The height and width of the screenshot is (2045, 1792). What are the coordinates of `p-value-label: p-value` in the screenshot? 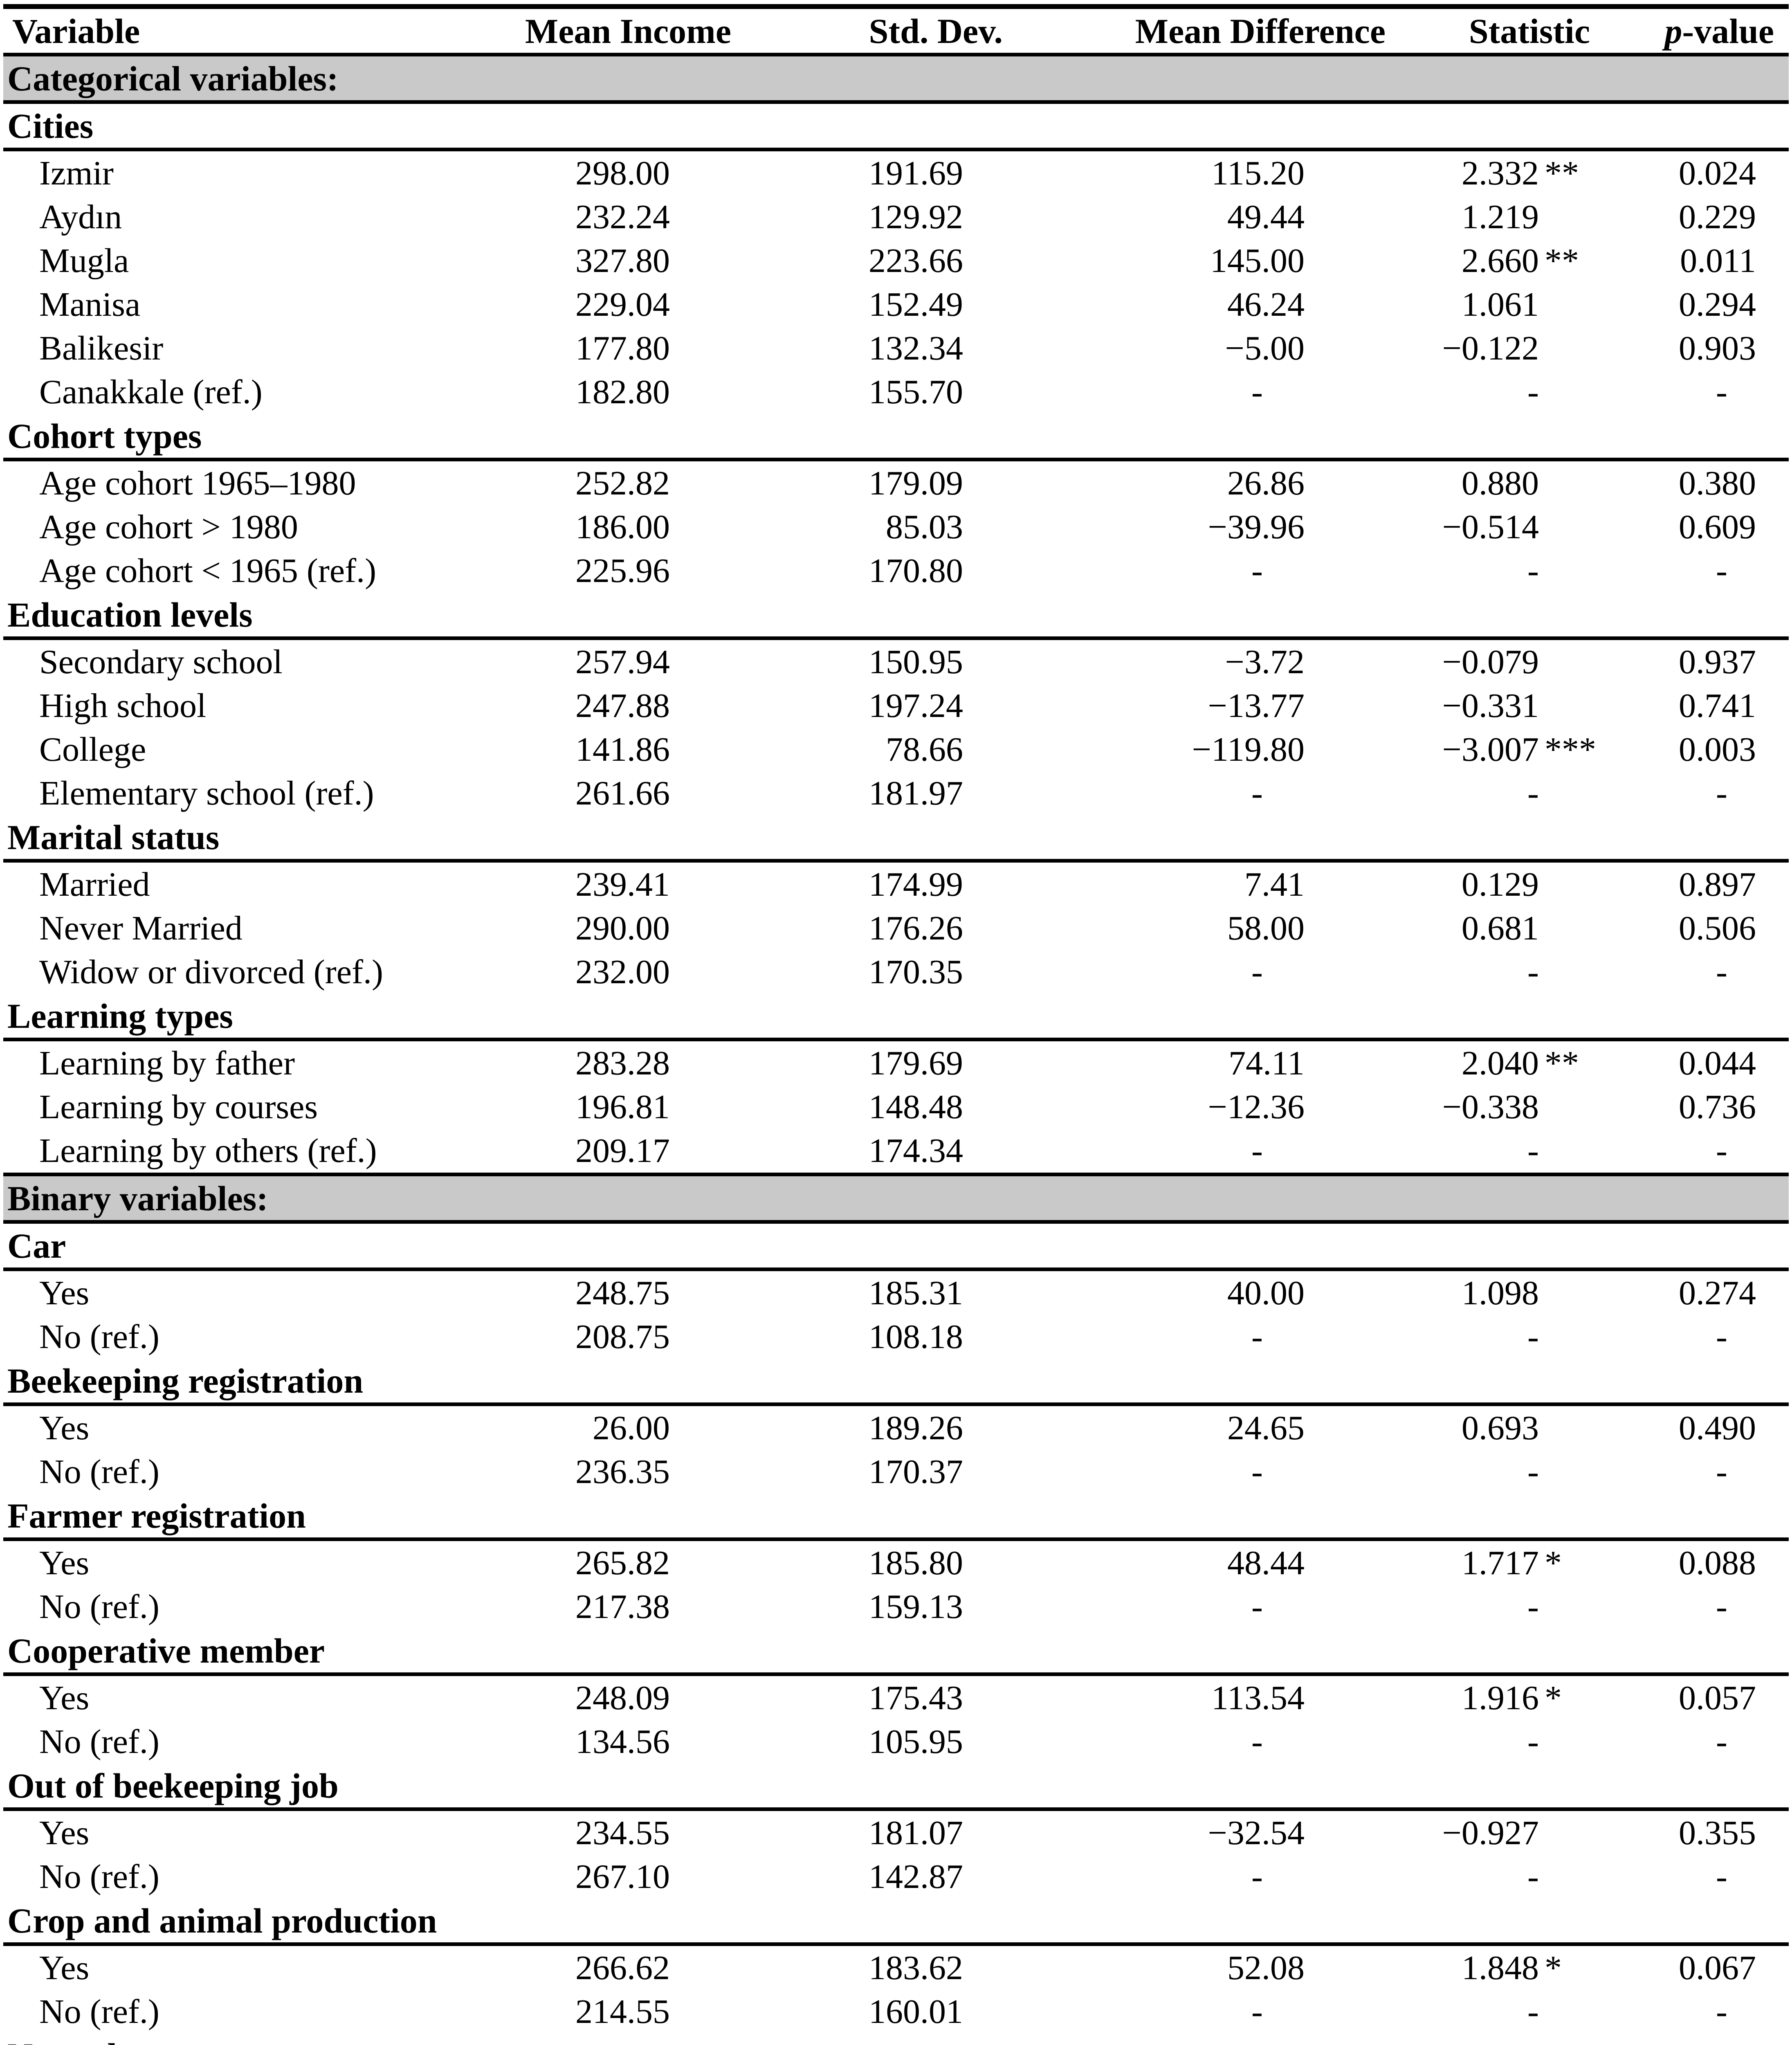 It's located at (1719, 31).